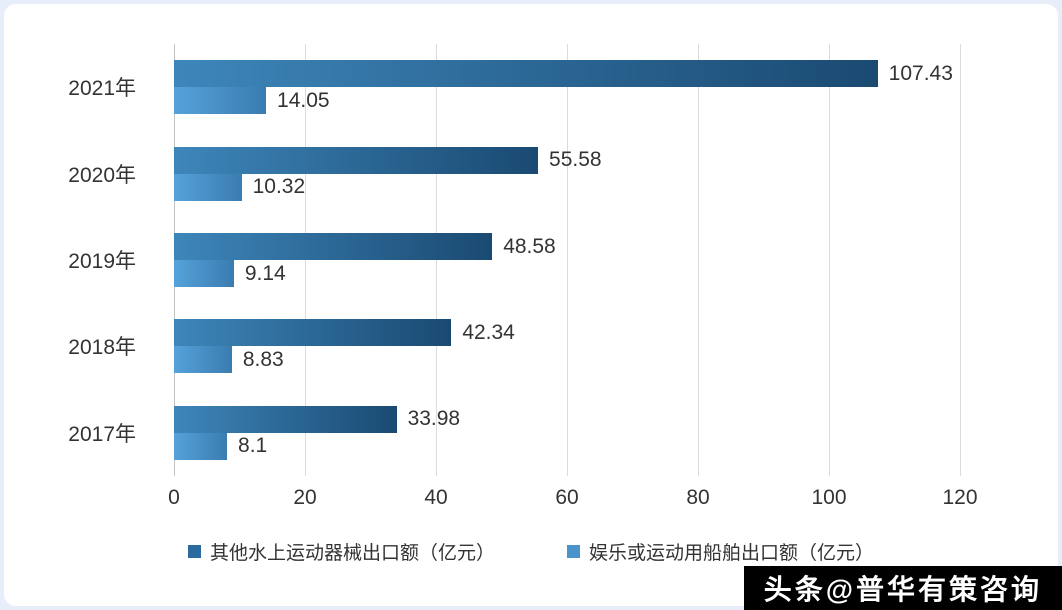 This screenshot has width=1062, height=610. Describe the element at coordinates (102, 434) in the screenshot. I see `y-category-label: 2017年` at that location.